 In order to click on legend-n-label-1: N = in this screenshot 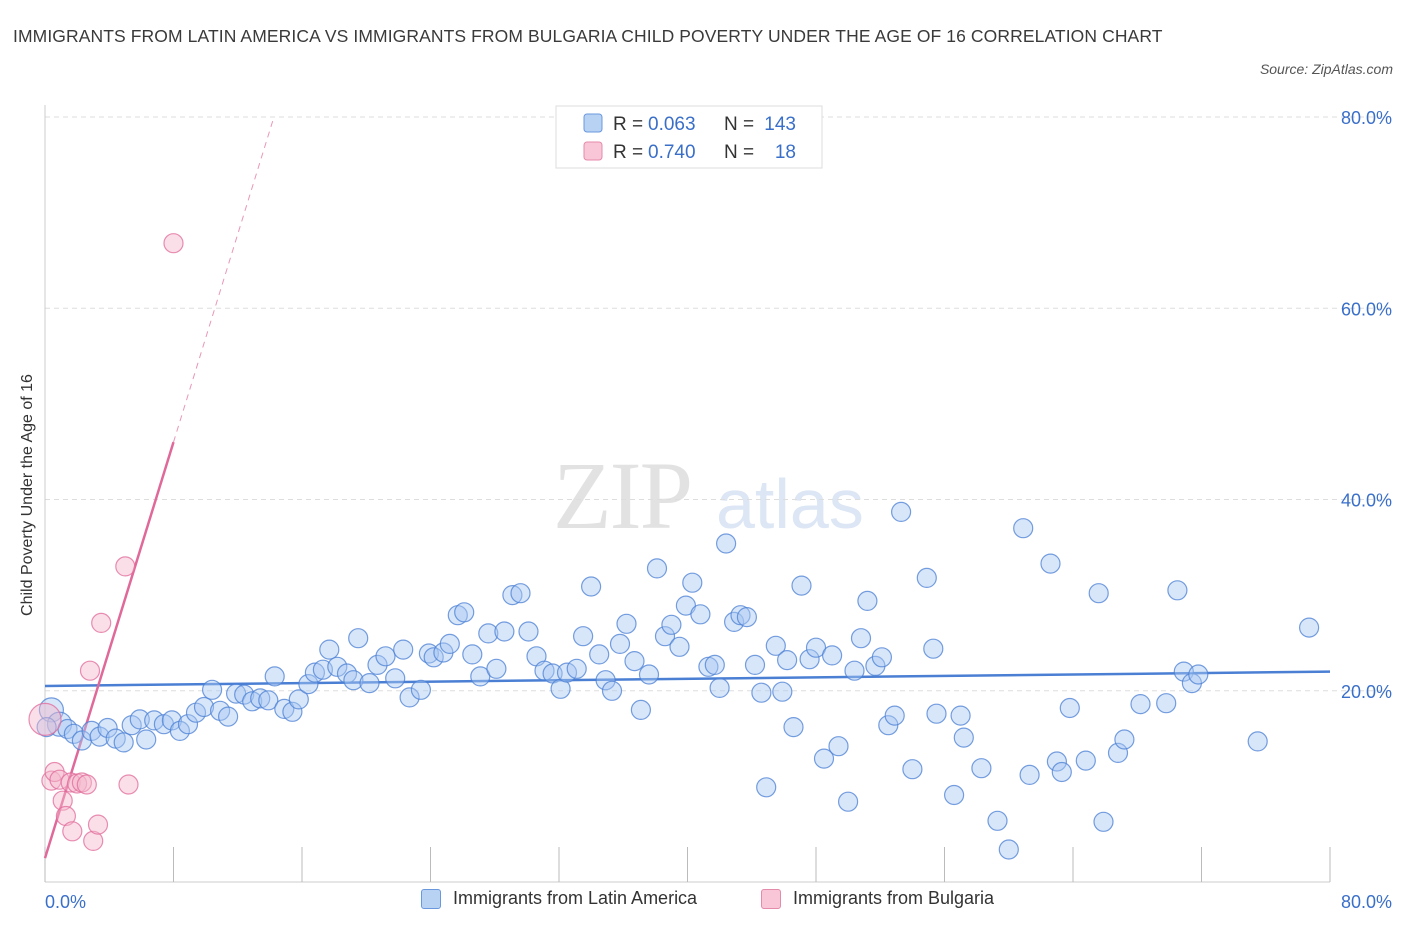, I will do `click(739, 124)`.